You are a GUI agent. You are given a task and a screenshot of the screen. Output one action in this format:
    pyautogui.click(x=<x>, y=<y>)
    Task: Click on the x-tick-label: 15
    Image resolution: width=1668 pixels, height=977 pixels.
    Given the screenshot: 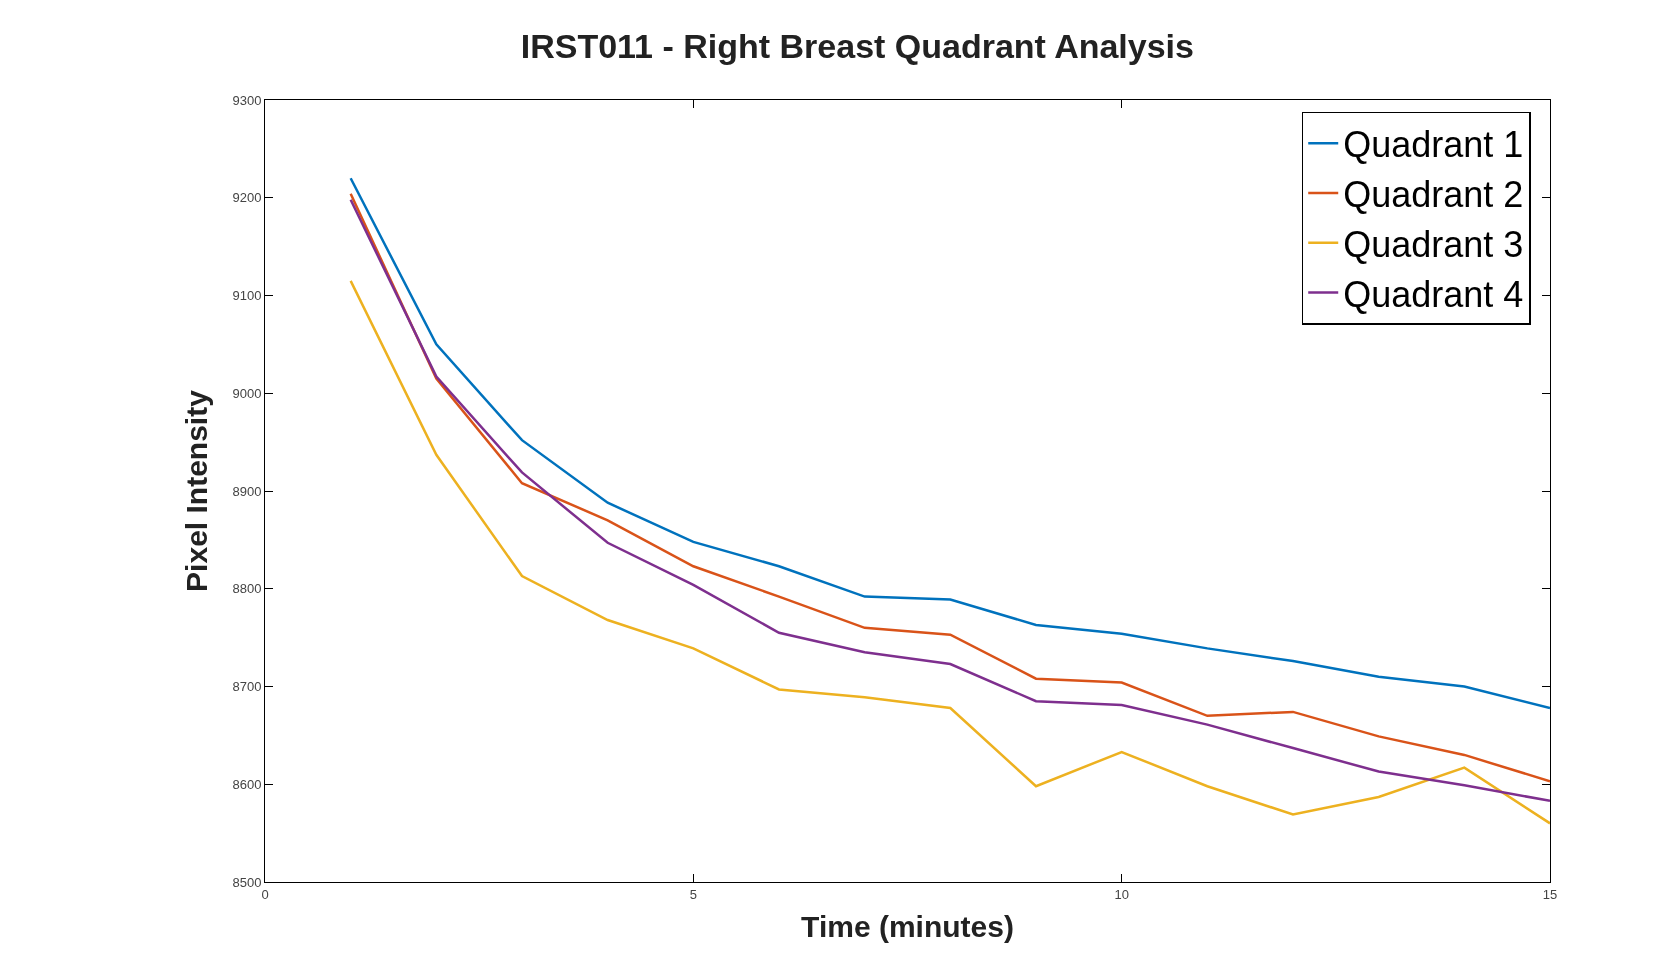 What is the action you would take?
    pyautogui.click(x=1550, y=894)
    